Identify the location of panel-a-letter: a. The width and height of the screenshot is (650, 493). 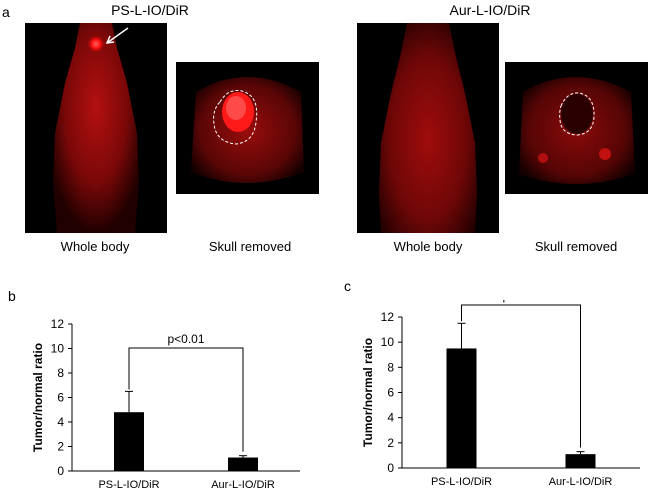
(6, 12).